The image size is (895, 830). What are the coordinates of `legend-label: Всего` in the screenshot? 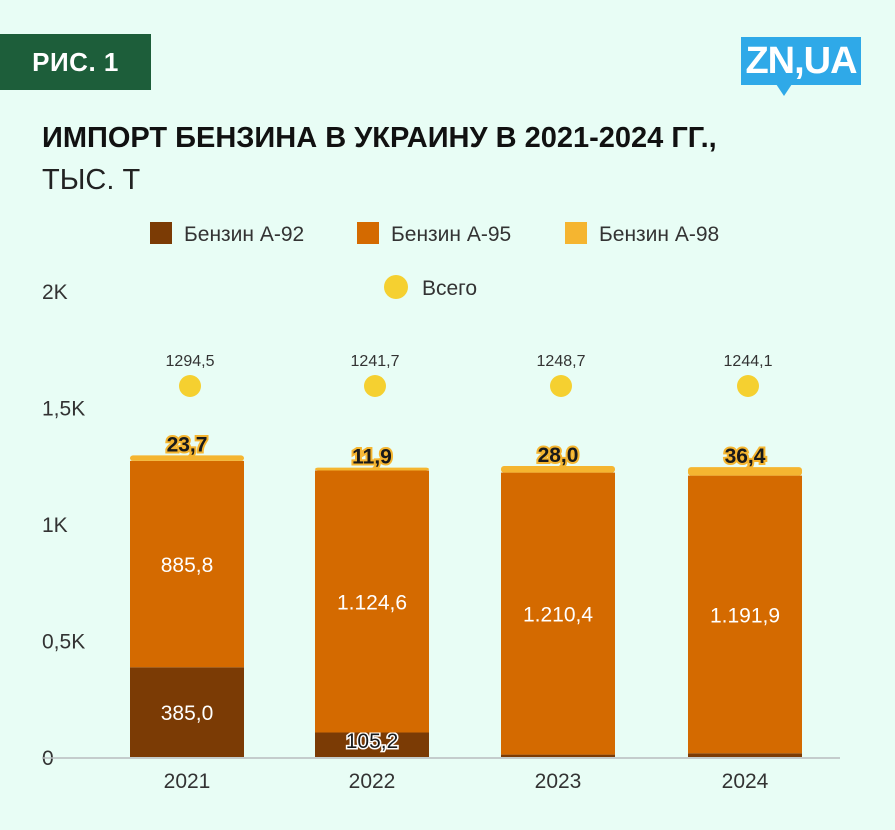 It's located at (449, 288).